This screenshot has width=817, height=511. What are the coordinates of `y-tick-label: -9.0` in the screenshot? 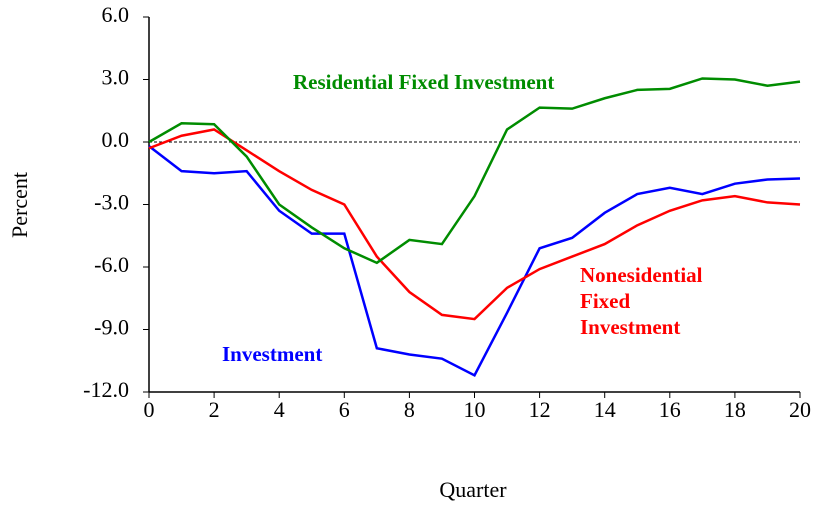 It's located at (111, 327).